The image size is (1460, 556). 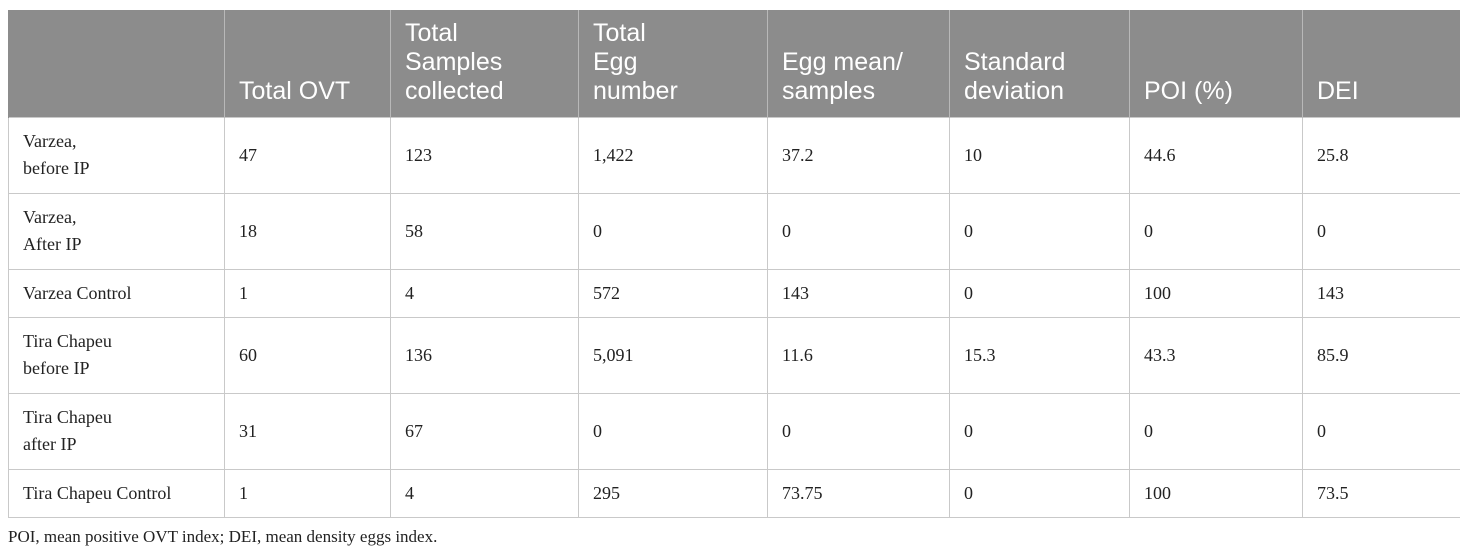 I want to click on header-cell-total-egg-number: Total Egg number, so click(x=673, y=63).